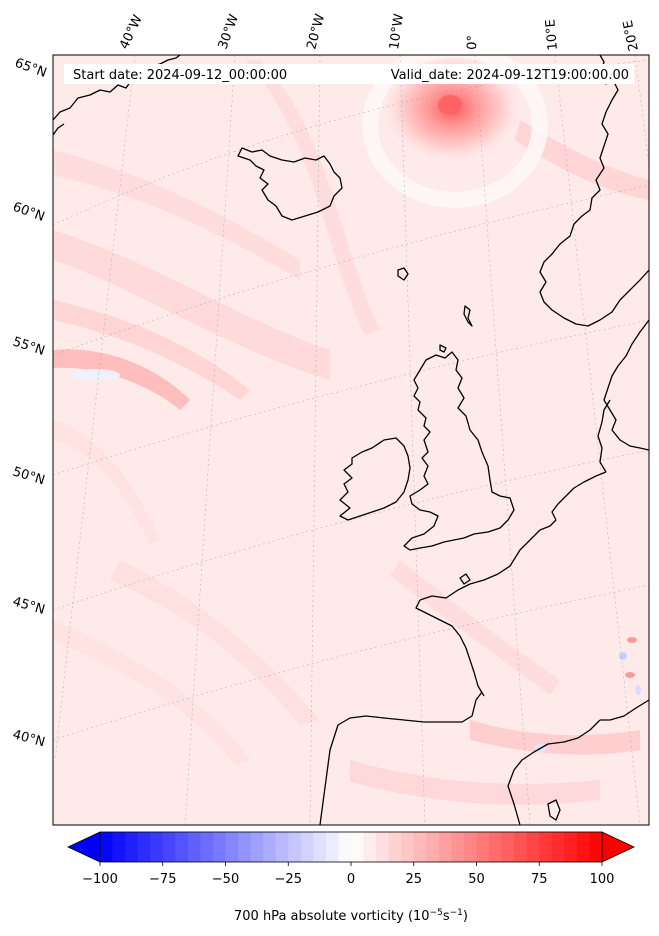 The height and width of the screenshot is (936, 659). Describe the element at coordinates (468, 316) in the screenshot. I see `coast-shetland` at that location.